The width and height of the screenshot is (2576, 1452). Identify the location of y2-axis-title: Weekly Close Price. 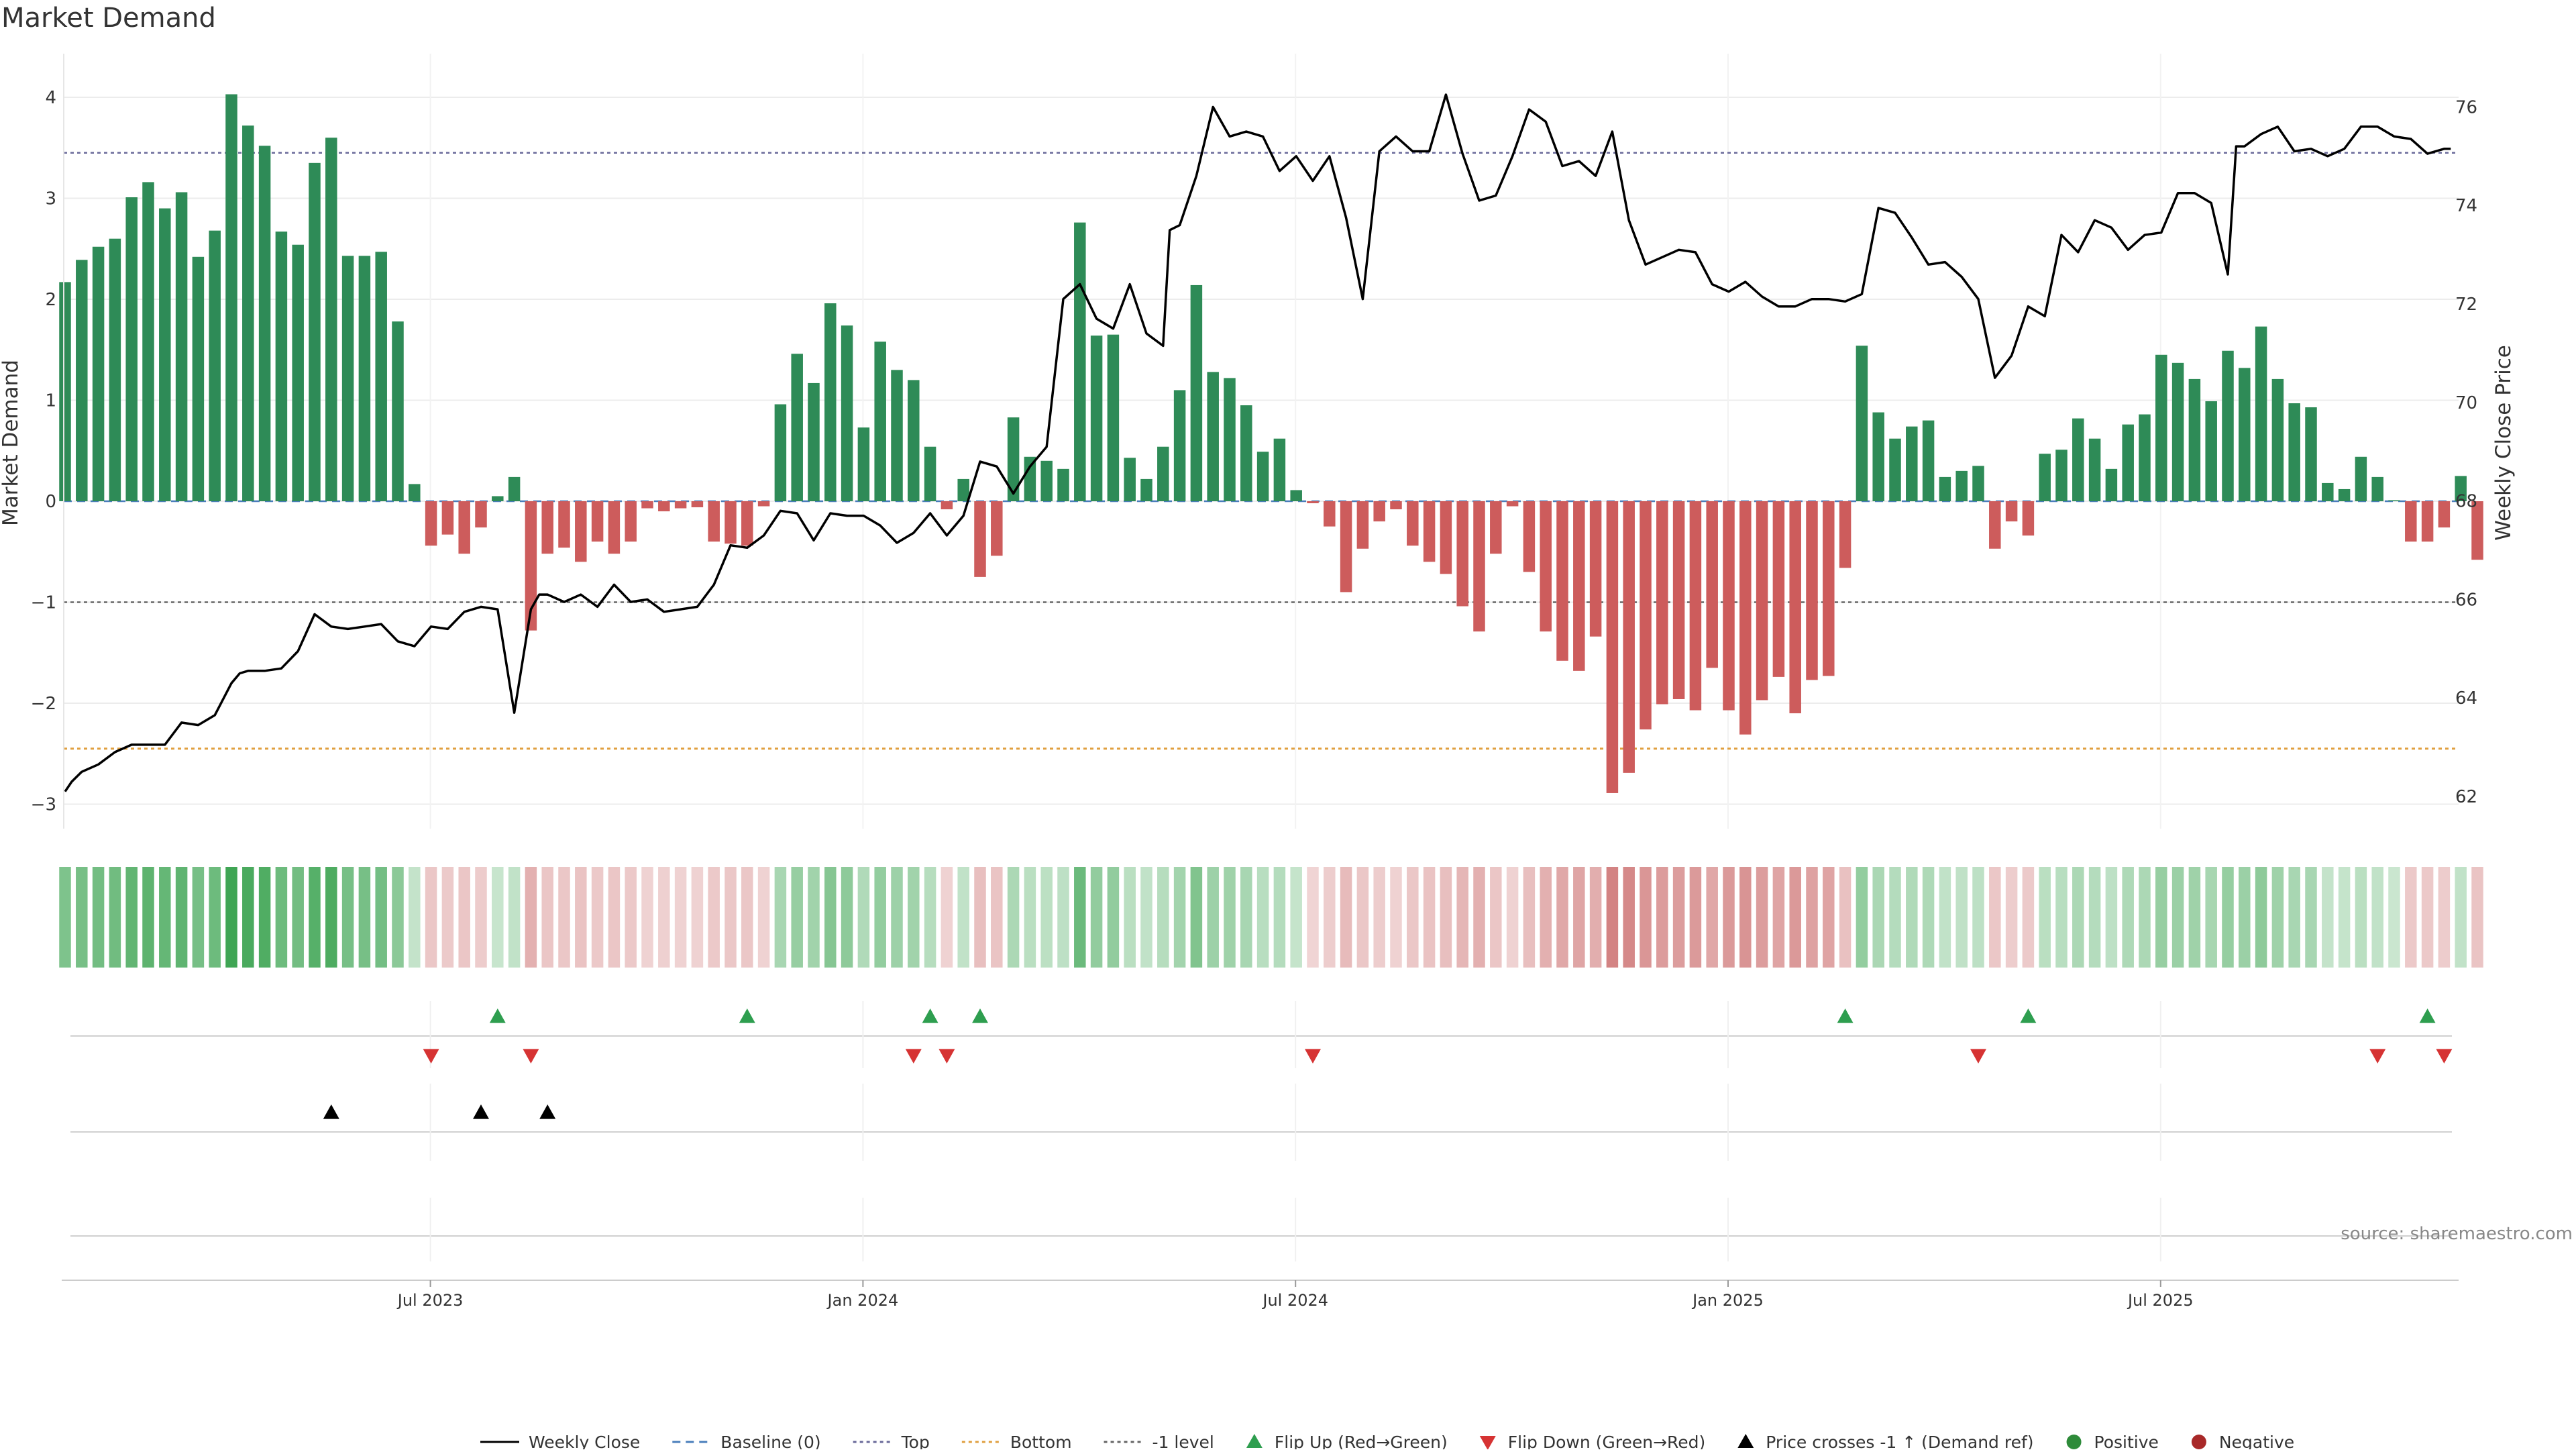
(2503, 443).